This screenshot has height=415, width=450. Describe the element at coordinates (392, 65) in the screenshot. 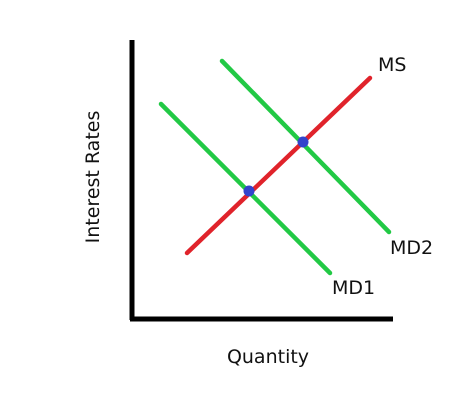

I see `ms-label: MS` at that location.